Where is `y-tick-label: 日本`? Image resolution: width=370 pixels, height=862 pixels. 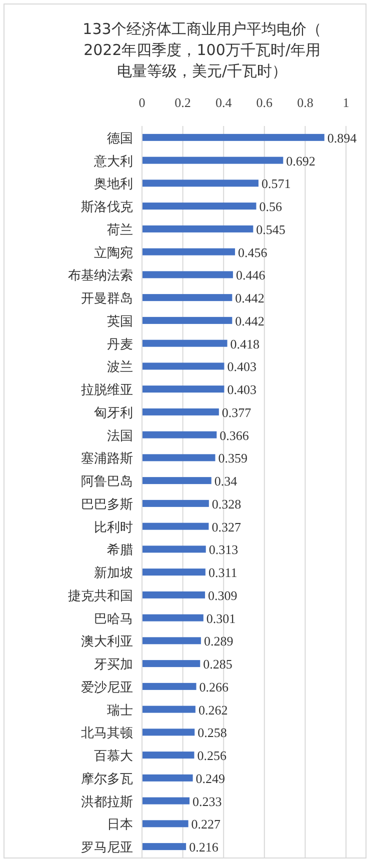 y-tick-label: 日本 is located at coordinates (120, 825).